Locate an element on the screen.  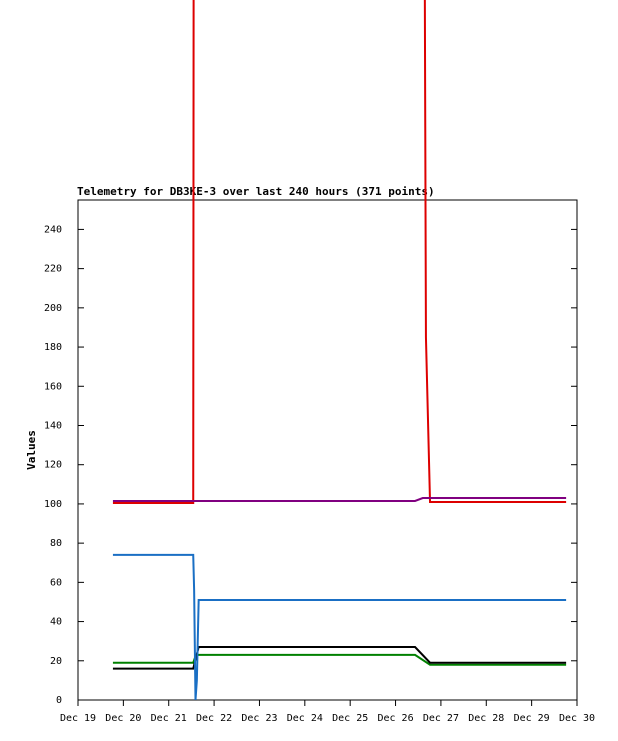
y-tick-label: 140 is located at coordinates (53, 425).